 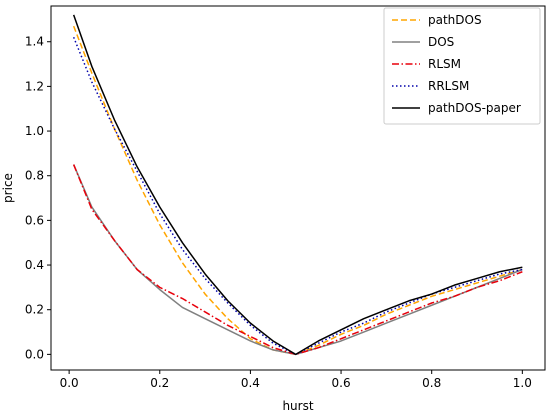 What do you see at coordinates (34, 42) in the screenshot?
I see `y-tick-label: 1.4` at bounding box center [34, 42].